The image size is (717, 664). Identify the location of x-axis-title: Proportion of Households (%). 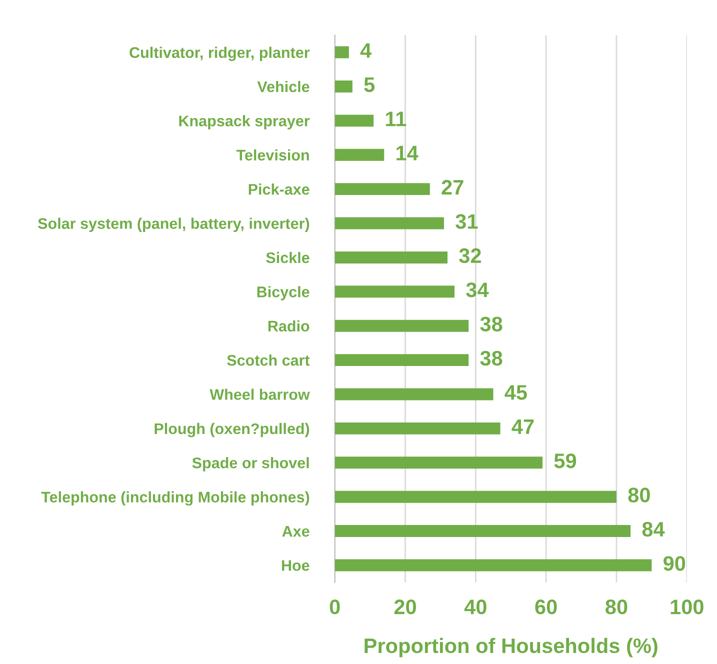
(511, 648).